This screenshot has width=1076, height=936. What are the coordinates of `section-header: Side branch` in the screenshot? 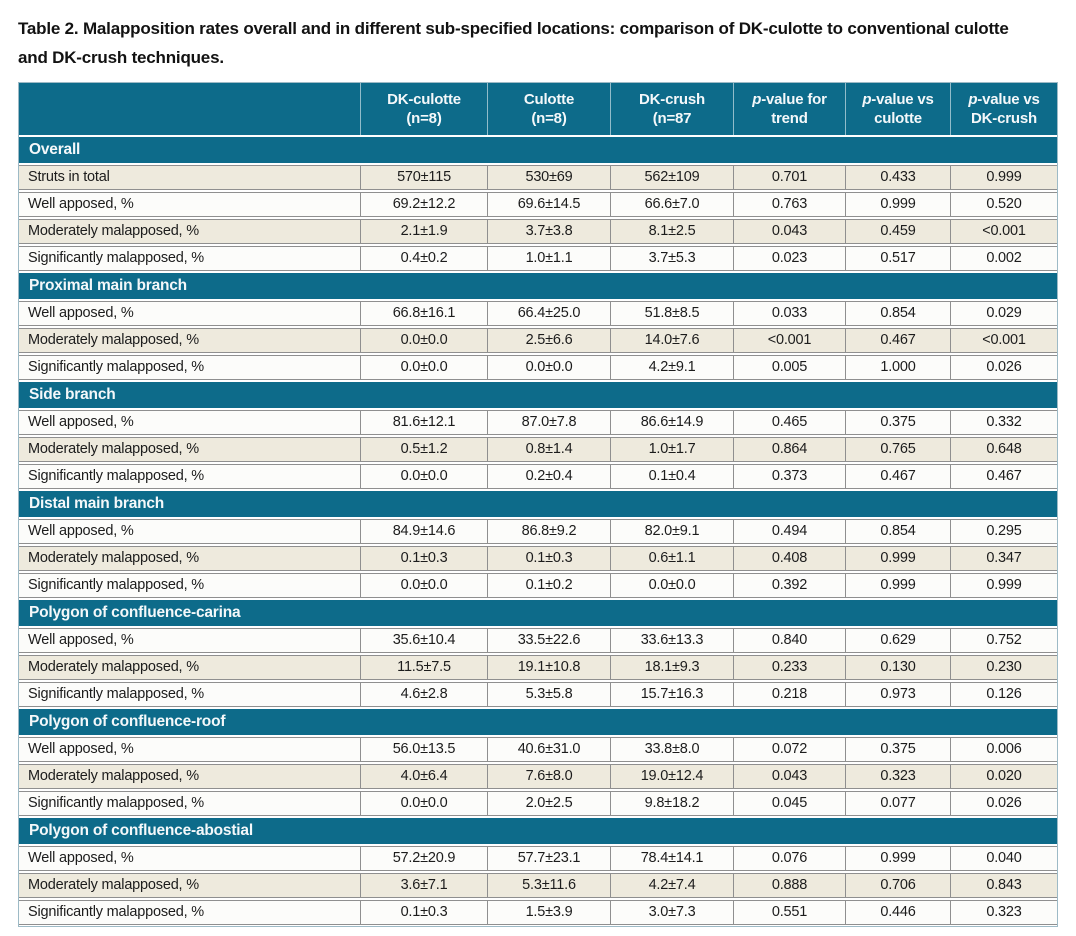 It's located at (538, 395).